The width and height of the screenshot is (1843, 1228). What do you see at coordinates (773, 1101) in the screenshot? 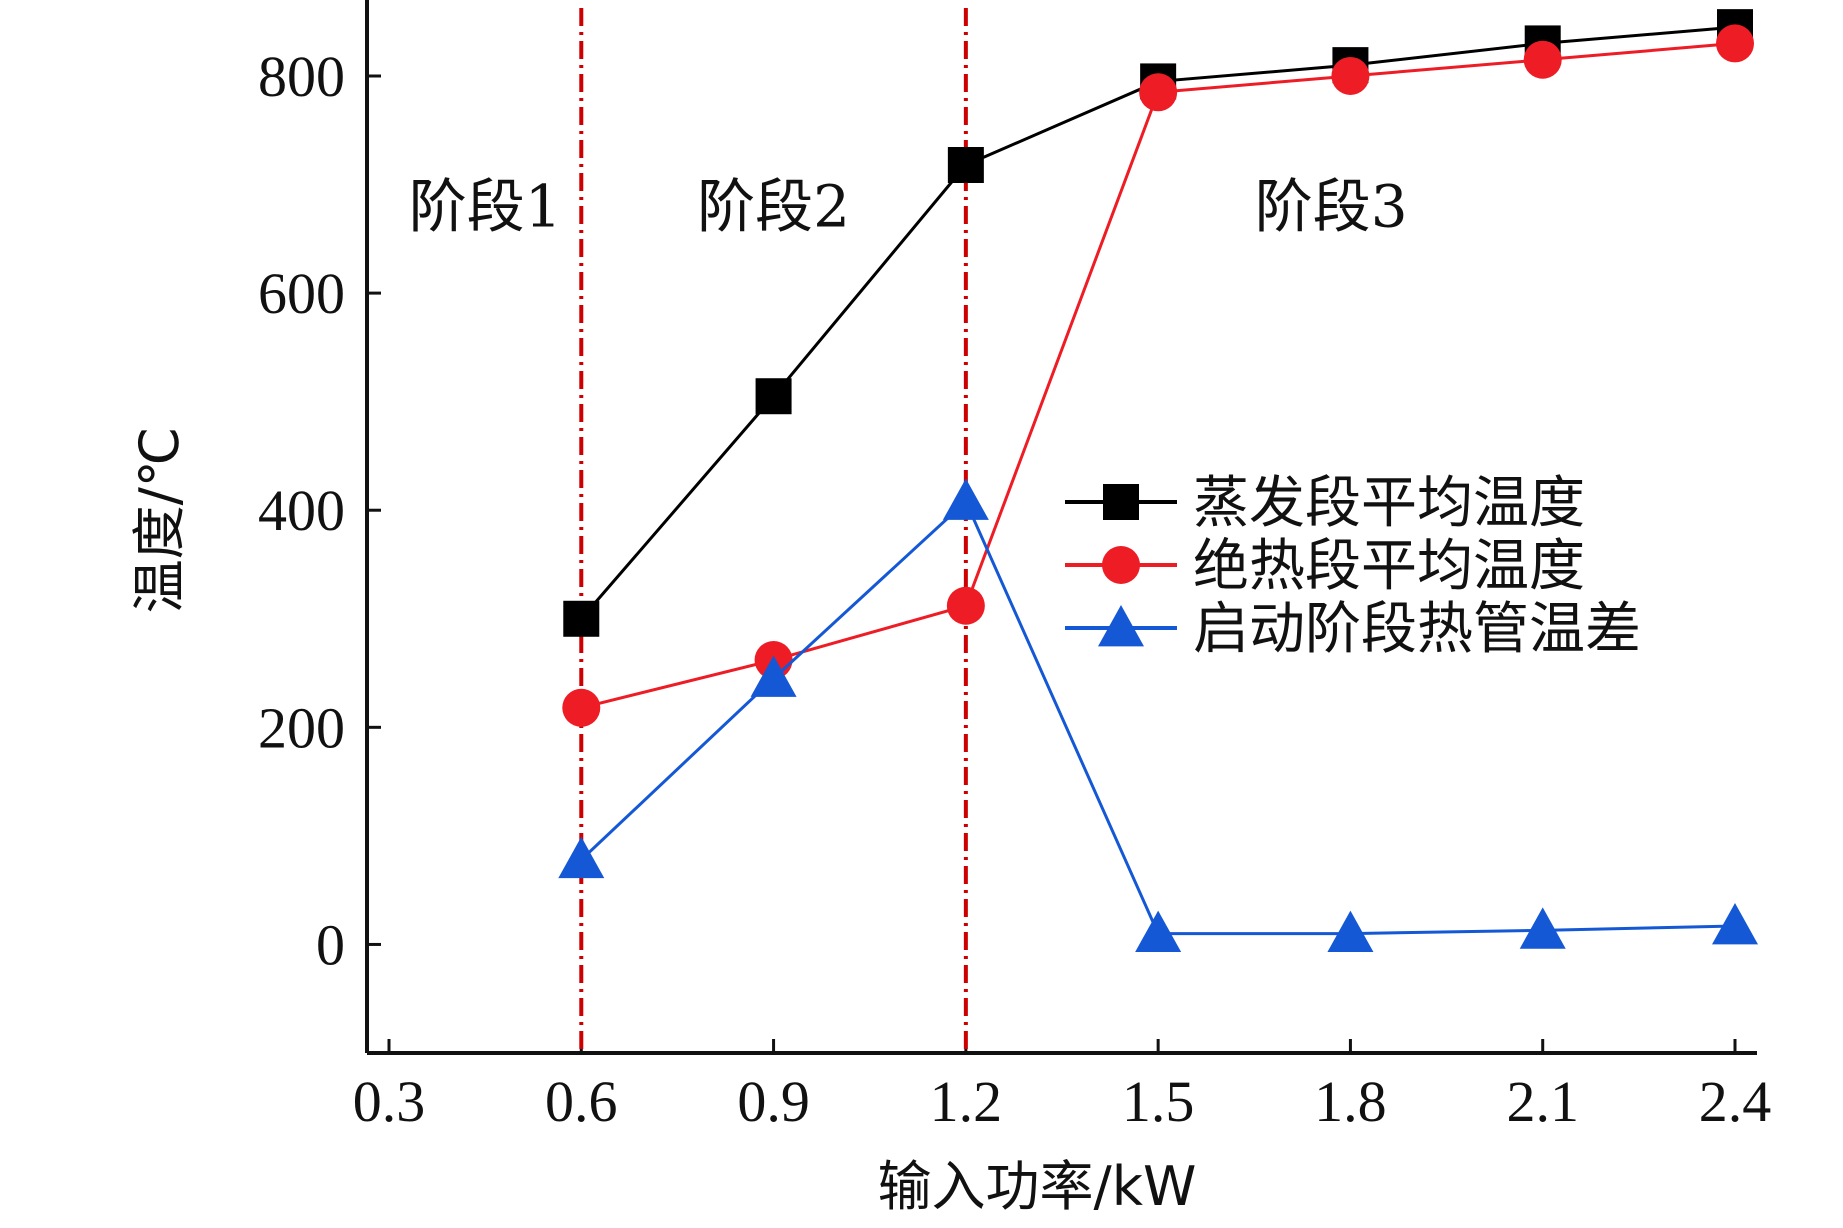
I see `x-tick-label: 0.9` at bounding box center [773, 1101].